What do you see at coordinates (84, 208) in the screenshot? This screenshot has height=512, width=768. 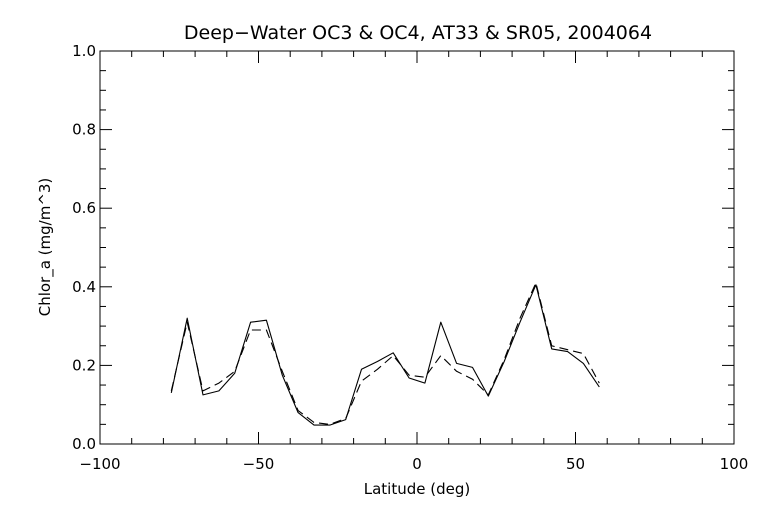 I see `y-tick-label: 0.6` at bounding box center [84, 208].